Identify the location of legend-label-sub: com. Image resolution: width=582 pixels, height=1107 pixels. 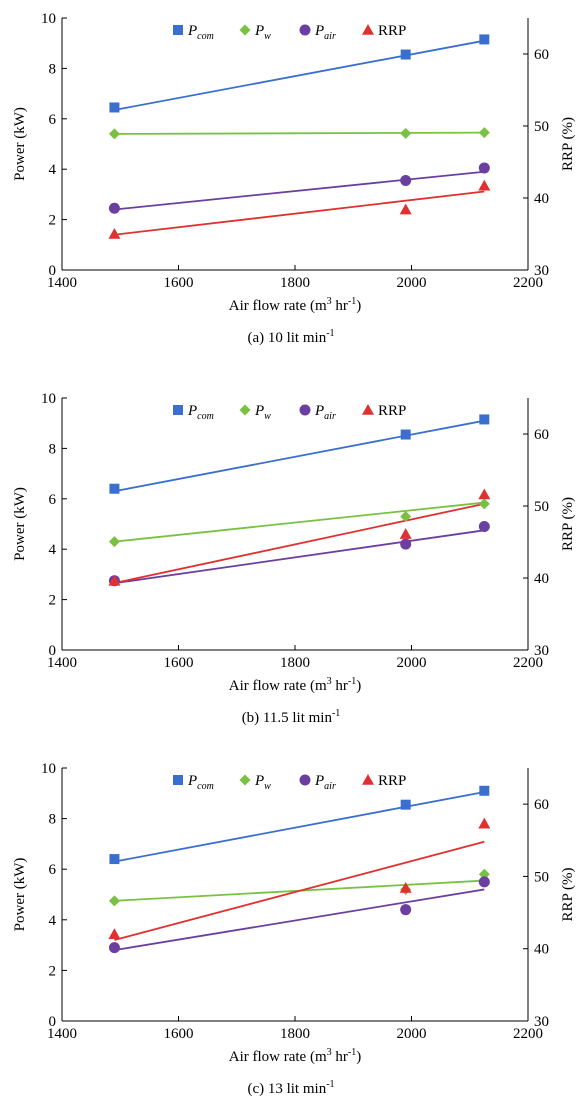
(205, 786).